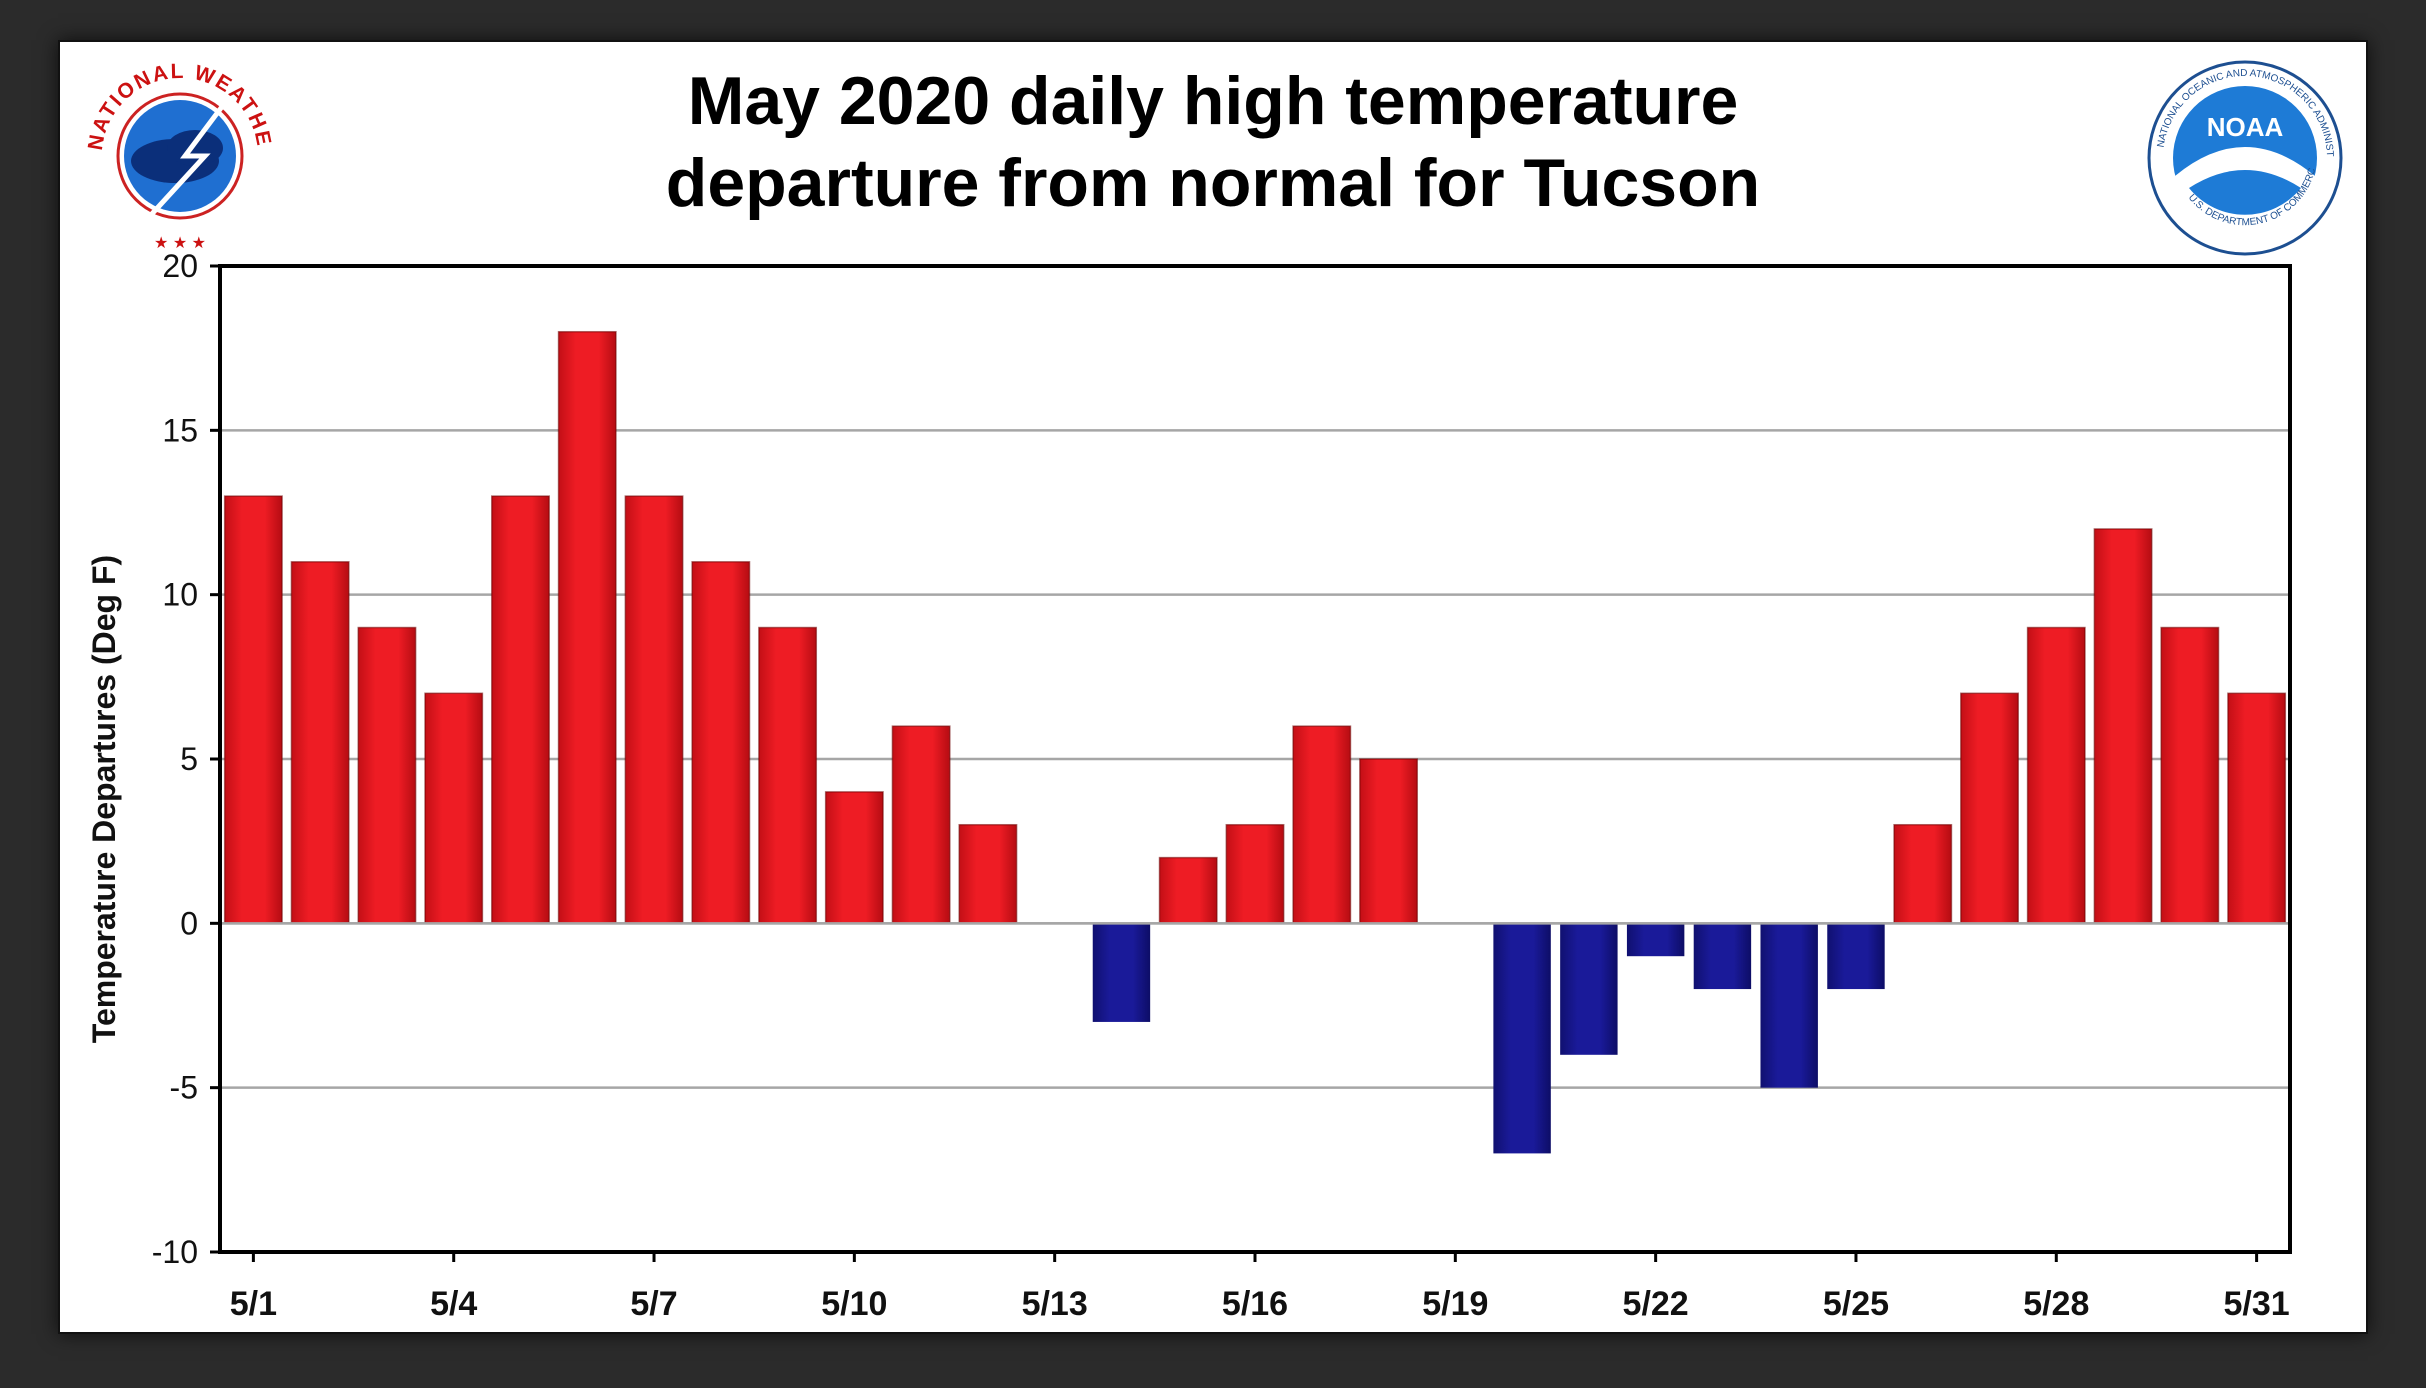 The height and width of the screenshot is (1388, 2426). What do you see at coordinates (2245, 127) in the screenshot?
I see `noaa-wordmark: NOAA` at bounding box center [2245, 127].